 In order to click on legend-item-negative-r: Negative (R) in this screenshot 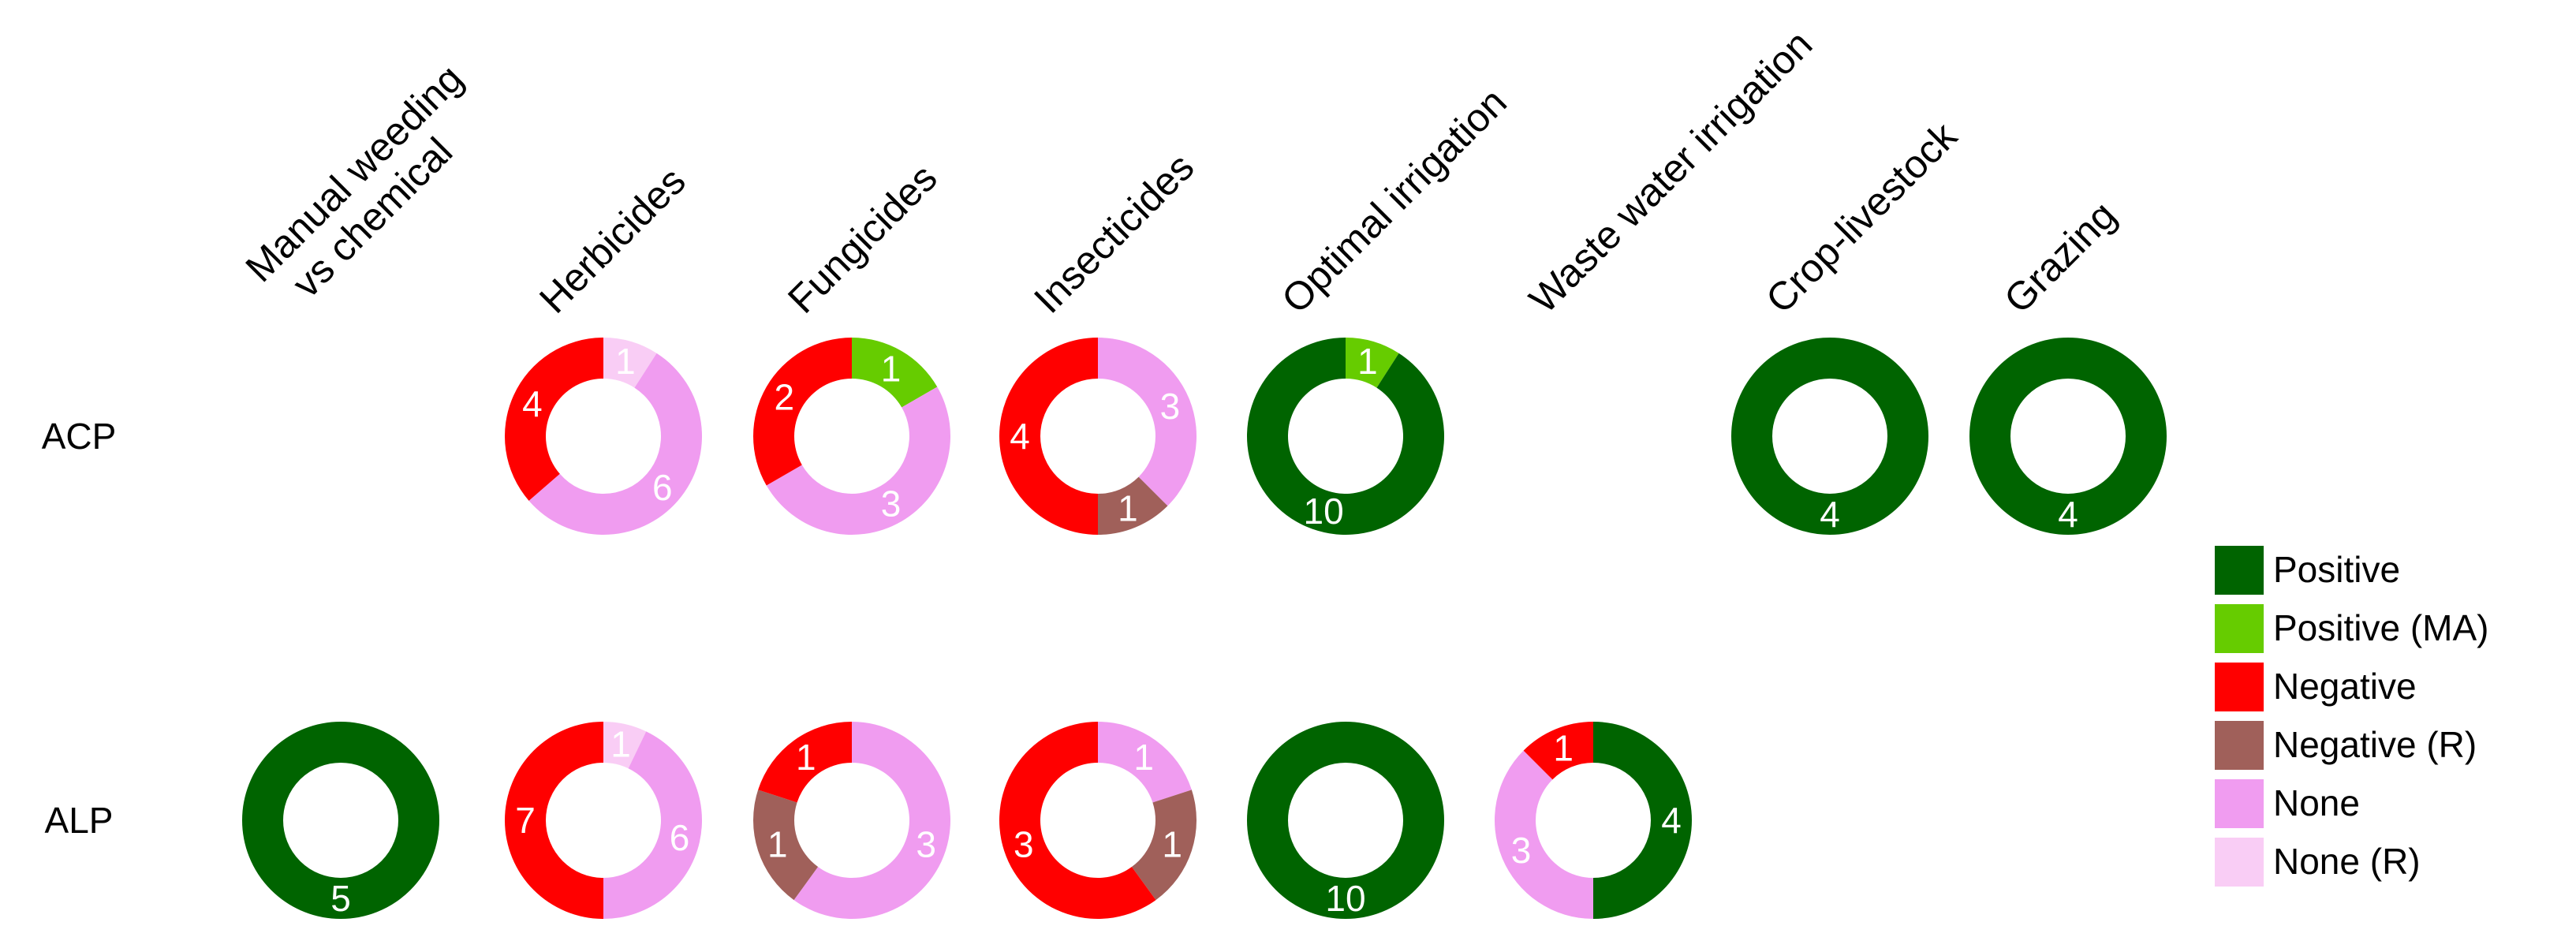, I will do `click(2346, 745)`.